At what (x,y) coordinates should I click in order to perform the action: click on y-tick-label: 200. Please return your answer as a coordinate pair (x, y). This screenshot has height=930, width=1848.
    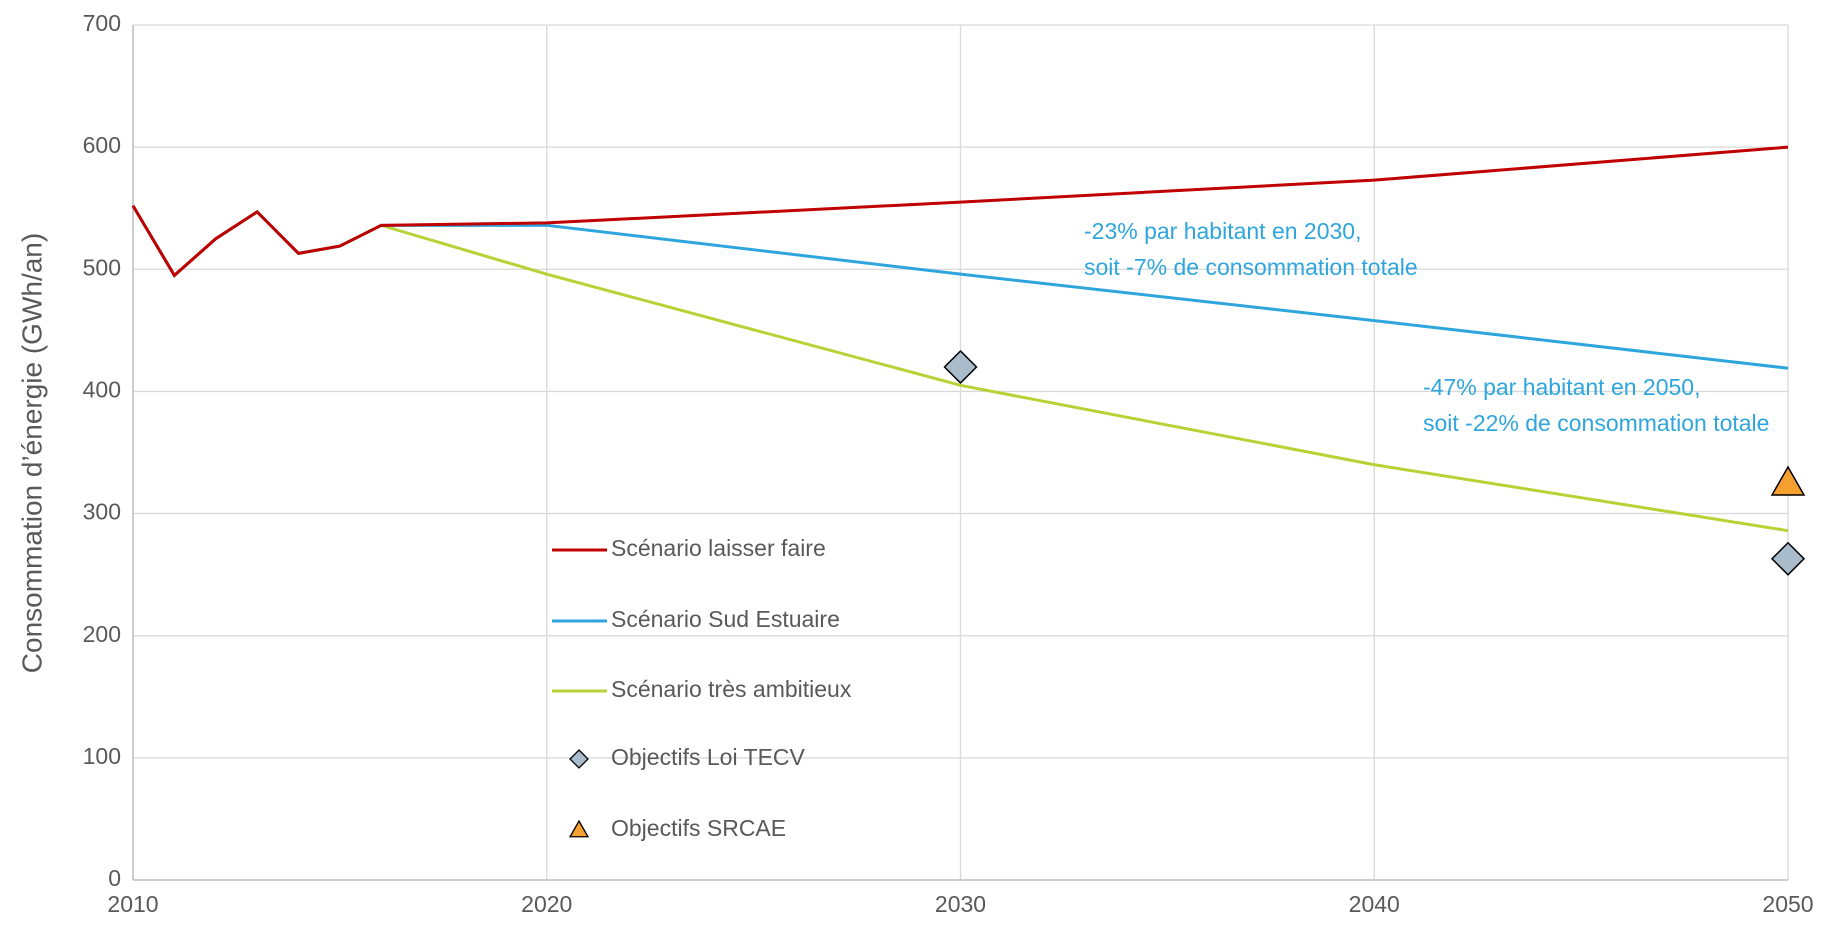
    Looking at the image, I should click on (102, 634).